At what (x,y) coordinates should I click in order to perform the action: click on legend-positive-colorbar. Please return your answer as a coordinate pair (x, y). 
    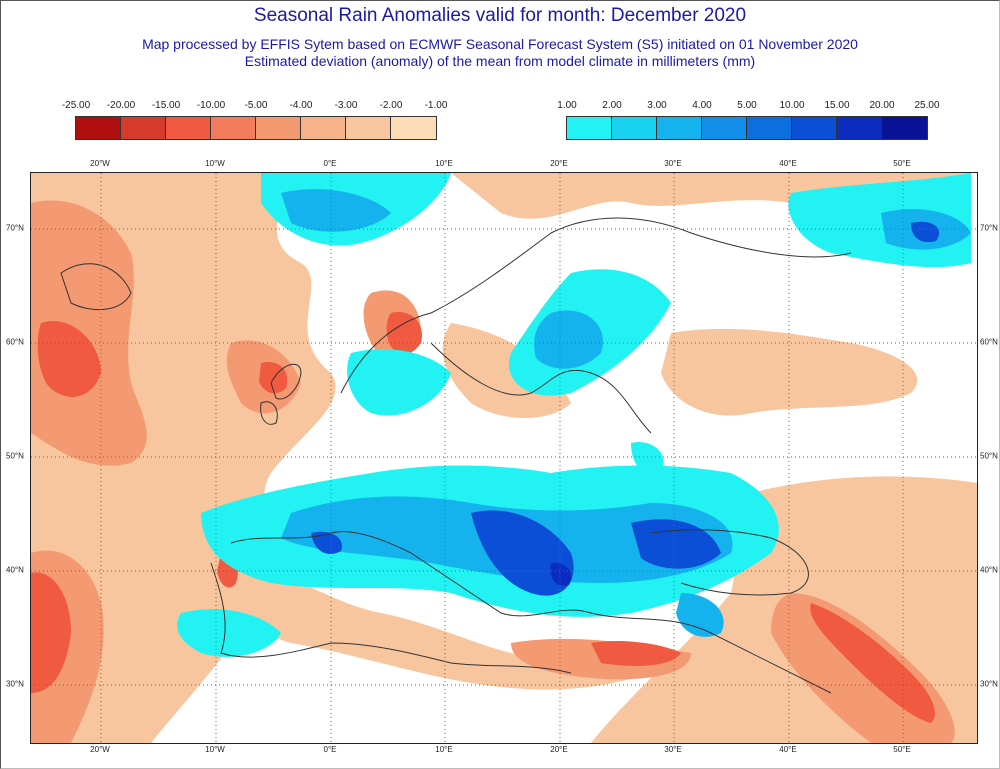
    Looking at the image, I should click on (747, 128).